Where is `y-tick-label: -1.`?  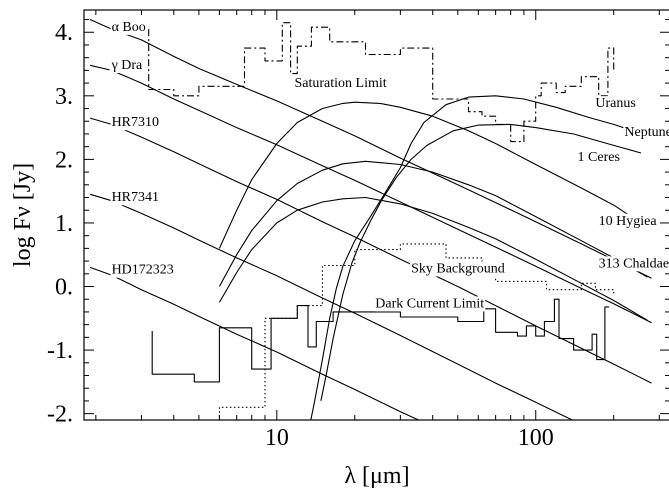 y-tick-label: -1. is located at coordinates (60, 351).